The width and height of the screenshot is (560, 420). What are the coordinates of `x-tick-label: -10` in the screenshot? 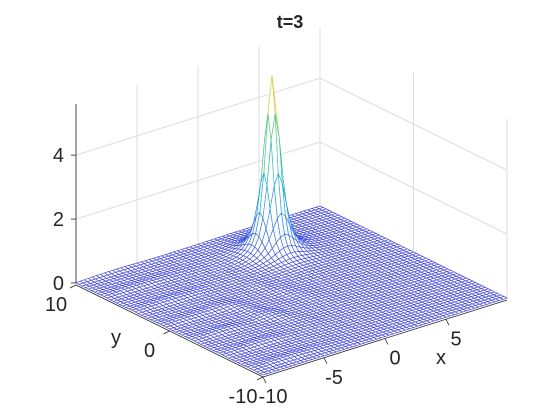 It's located at (273, 397).